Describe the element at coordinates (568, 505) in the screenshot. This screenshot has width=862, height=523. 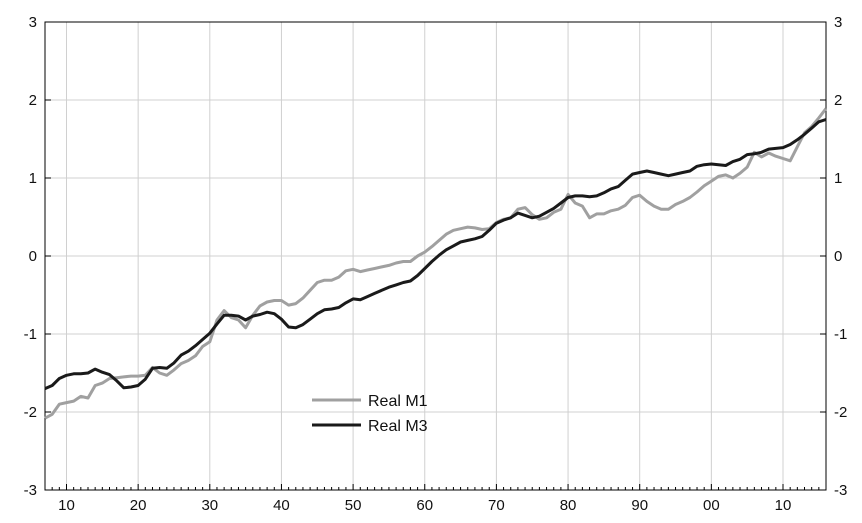
I see `x-tick-label: 80` at that location.